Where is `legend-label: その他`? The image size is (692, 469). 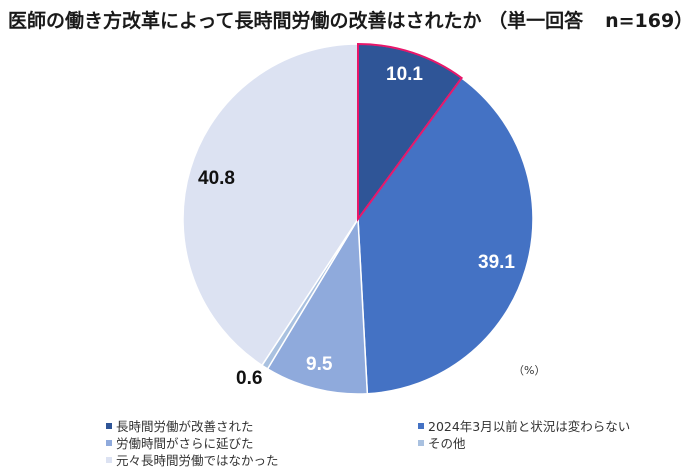
legend-label: その他 is located at coordinates (447, 443).